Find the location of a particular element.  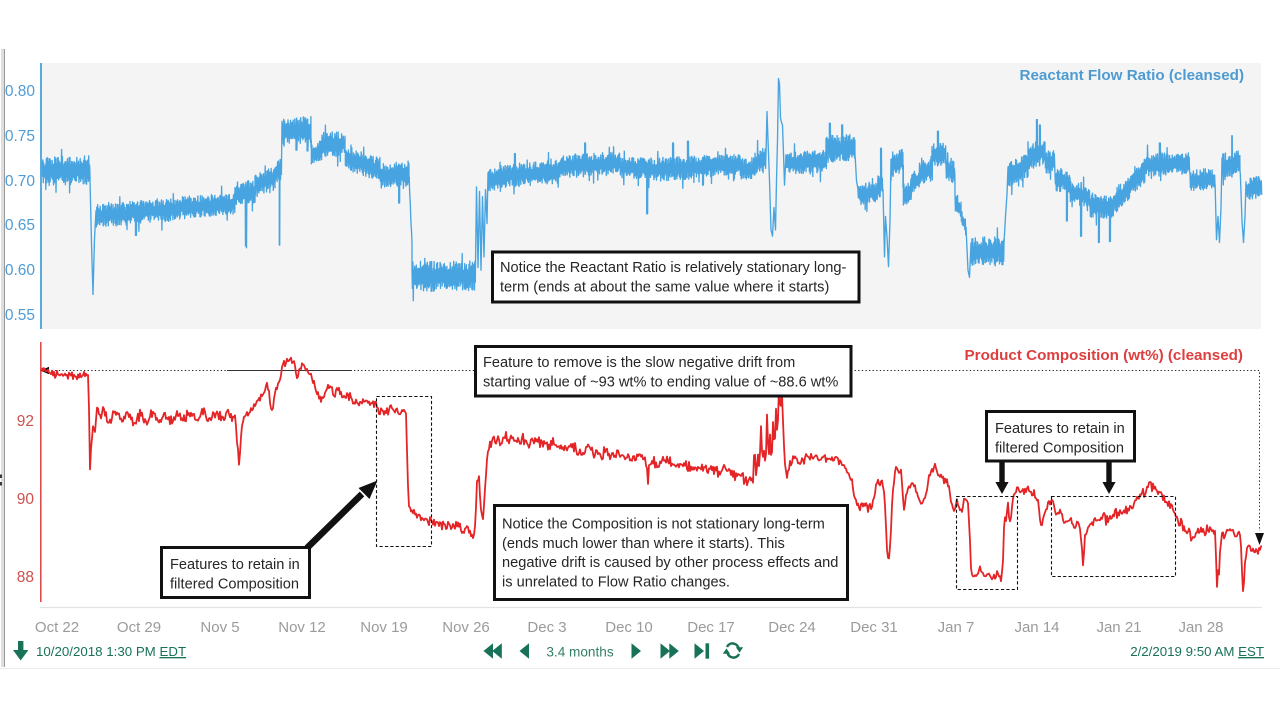

svg-text: Jan 14 is located at coordinates (1036, 627).